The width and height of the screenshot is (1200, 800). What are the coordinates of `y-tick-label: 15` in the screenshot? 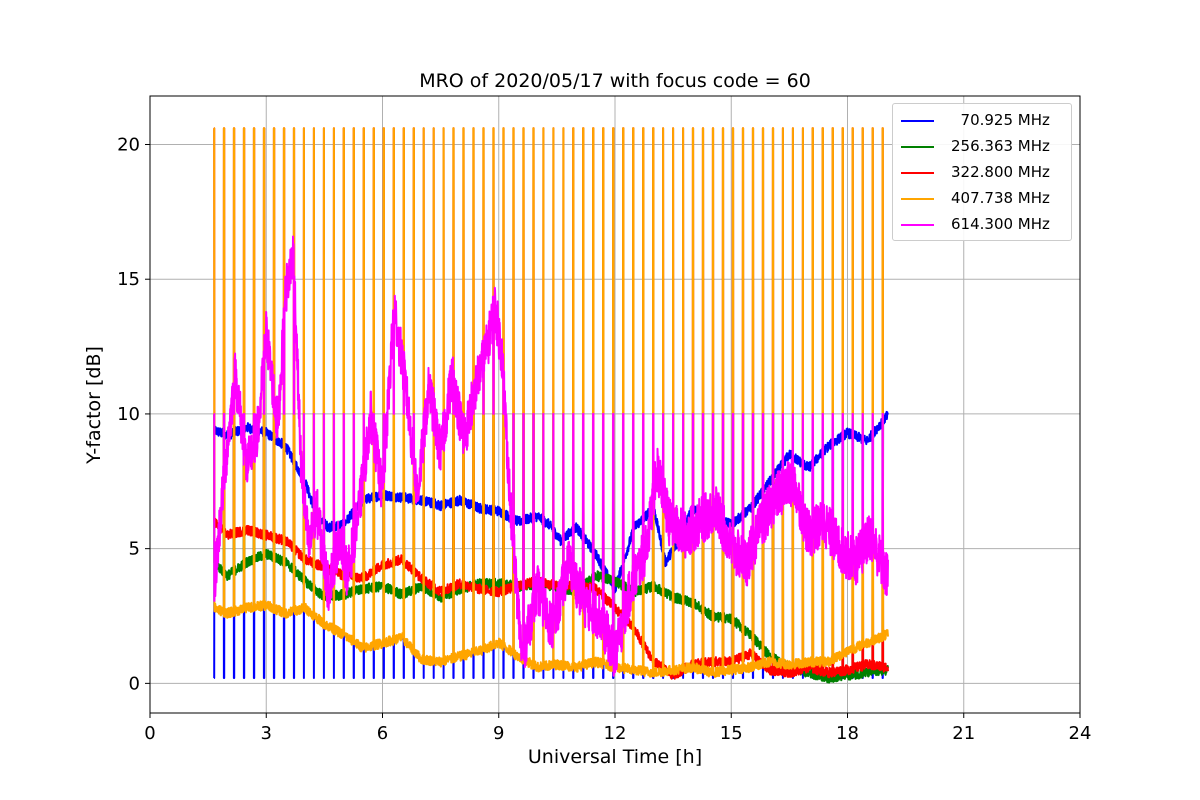 It's located at (128, 279).